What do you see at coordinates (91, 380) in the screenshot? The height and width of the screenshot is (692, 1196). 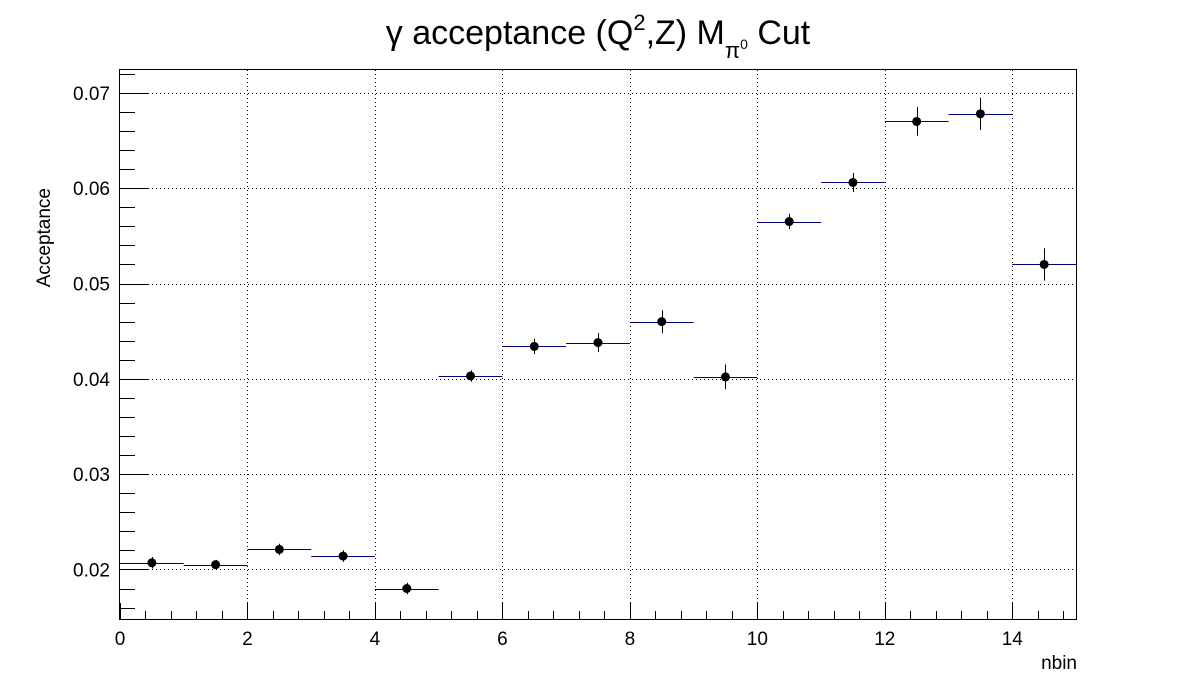 I see `y-tick-label: 0.04` at bounding box center [91, 380].